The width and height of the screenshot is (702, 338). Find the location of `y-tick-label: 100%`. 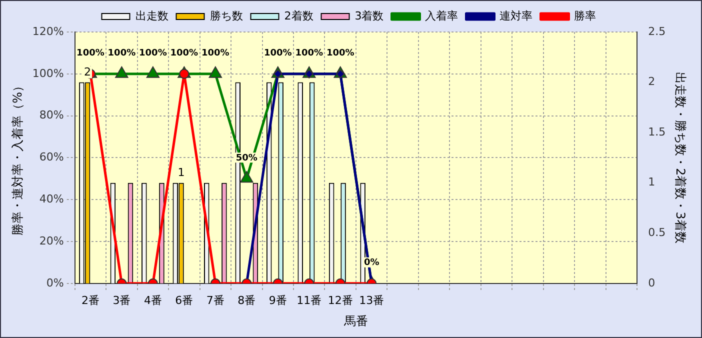

y-tick-label: 100% is located at coordinates (48, 73).